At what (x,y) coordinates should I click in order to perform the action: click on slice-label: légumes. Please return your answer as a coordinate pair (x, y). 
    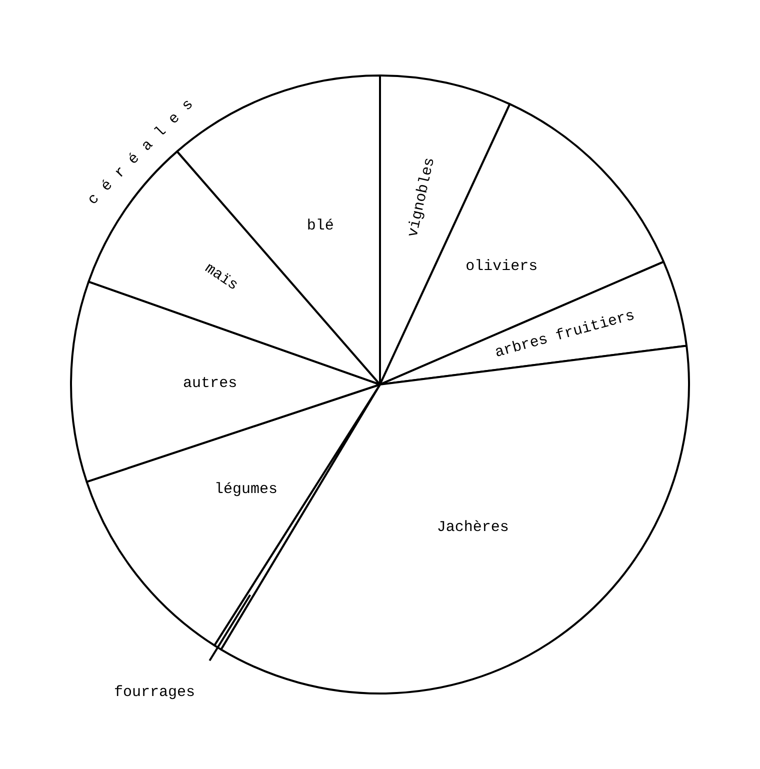
    Looking at the image, I should click on (246, 489).